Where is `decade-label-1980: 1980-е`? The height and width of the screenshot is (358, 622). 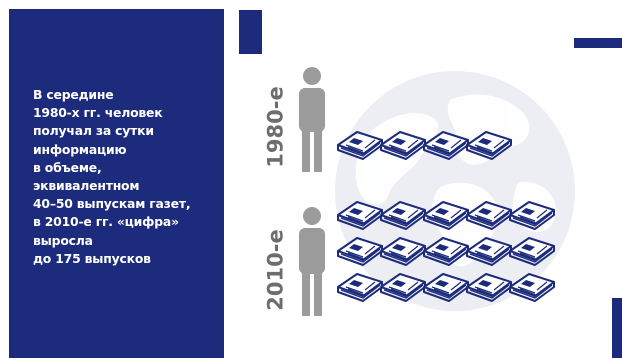 decade-label-1980: 1980-е is located at coordinates (275, 127).